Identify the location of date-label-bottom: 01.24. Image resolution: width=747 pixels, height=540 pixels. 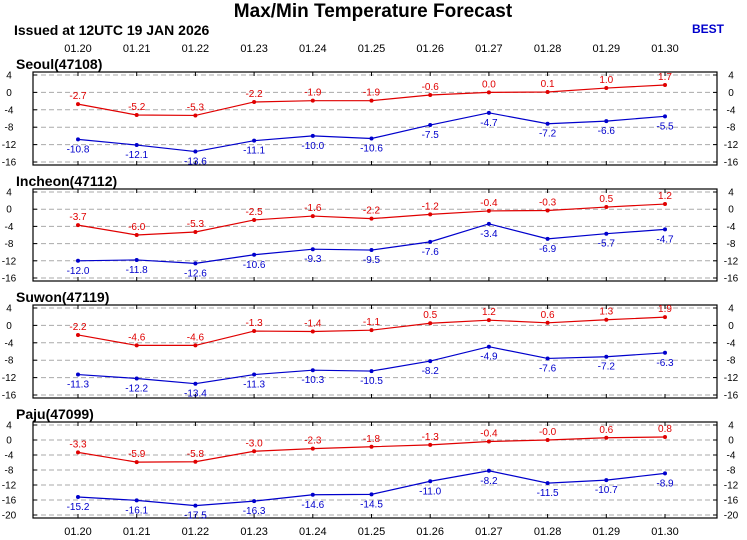
(313, 532).